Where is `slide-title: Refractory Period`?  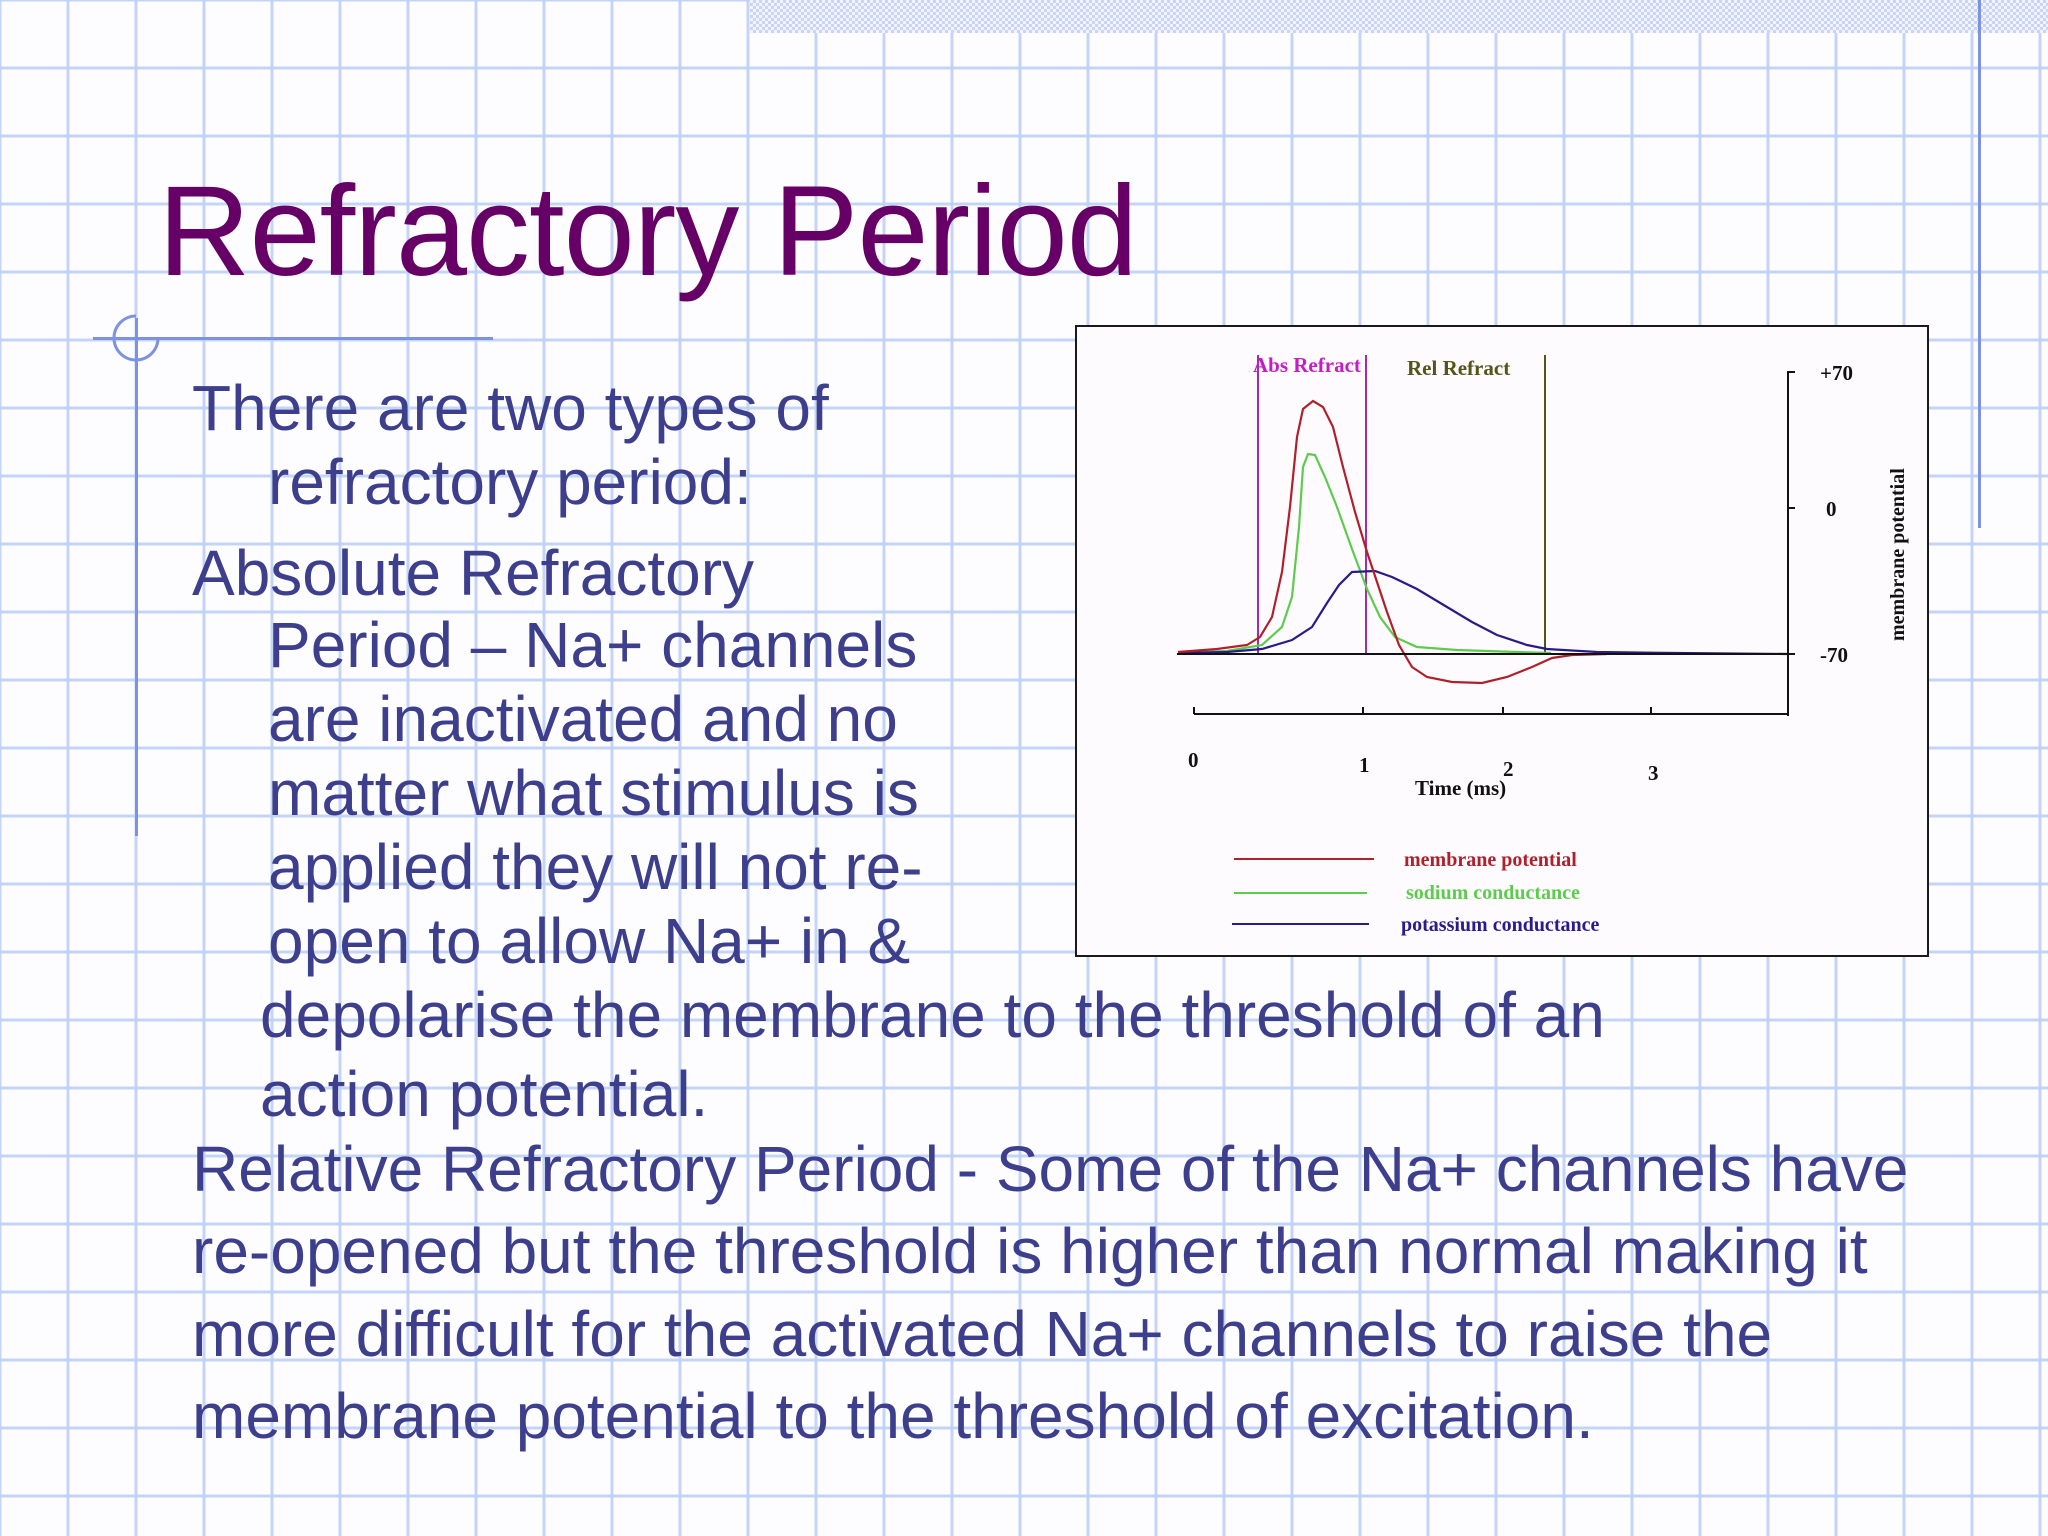 slide-title: Refractory Period is located at coordinates (648, 231).